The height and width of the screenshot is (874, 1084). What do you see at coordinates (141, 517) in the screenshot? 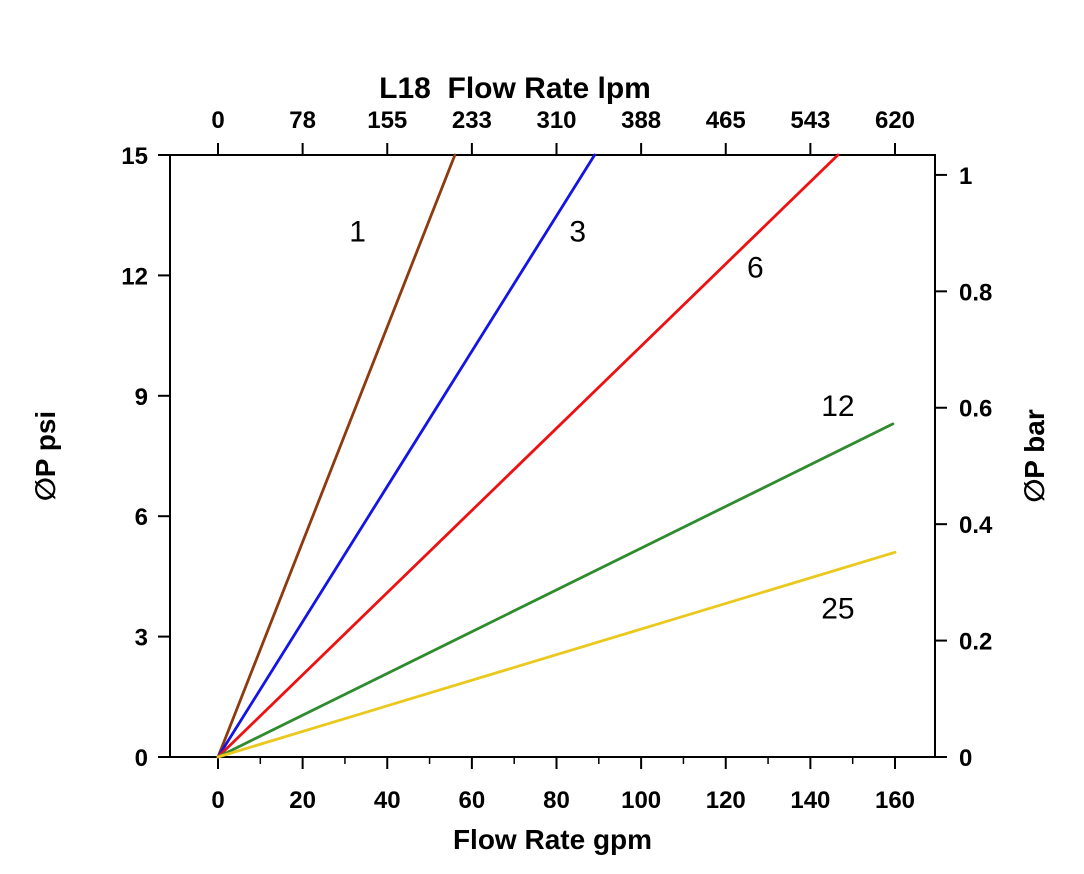
I see `y-axis-tick-label: 6` at bounding box center [141, 517].